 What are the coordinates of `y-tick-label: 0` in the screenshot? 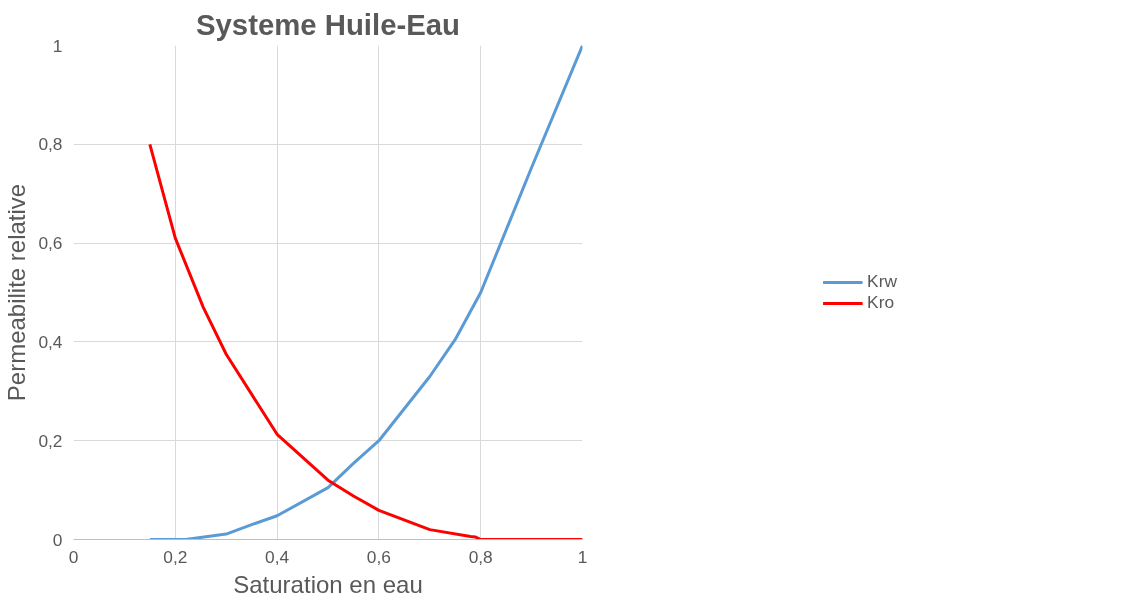 It's located at (57, 539).